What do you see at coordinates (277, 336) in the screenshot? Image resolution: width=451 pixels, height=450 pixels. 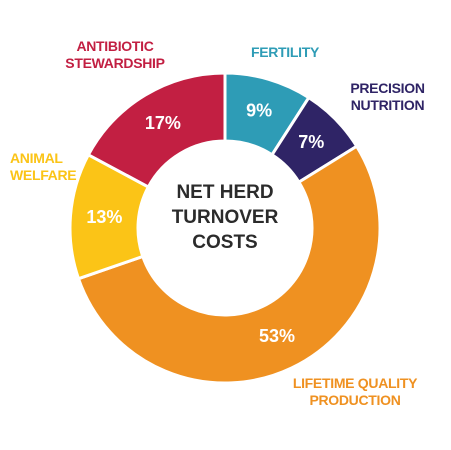 I see `value-label: 53%` at bounding box center [277, 336].